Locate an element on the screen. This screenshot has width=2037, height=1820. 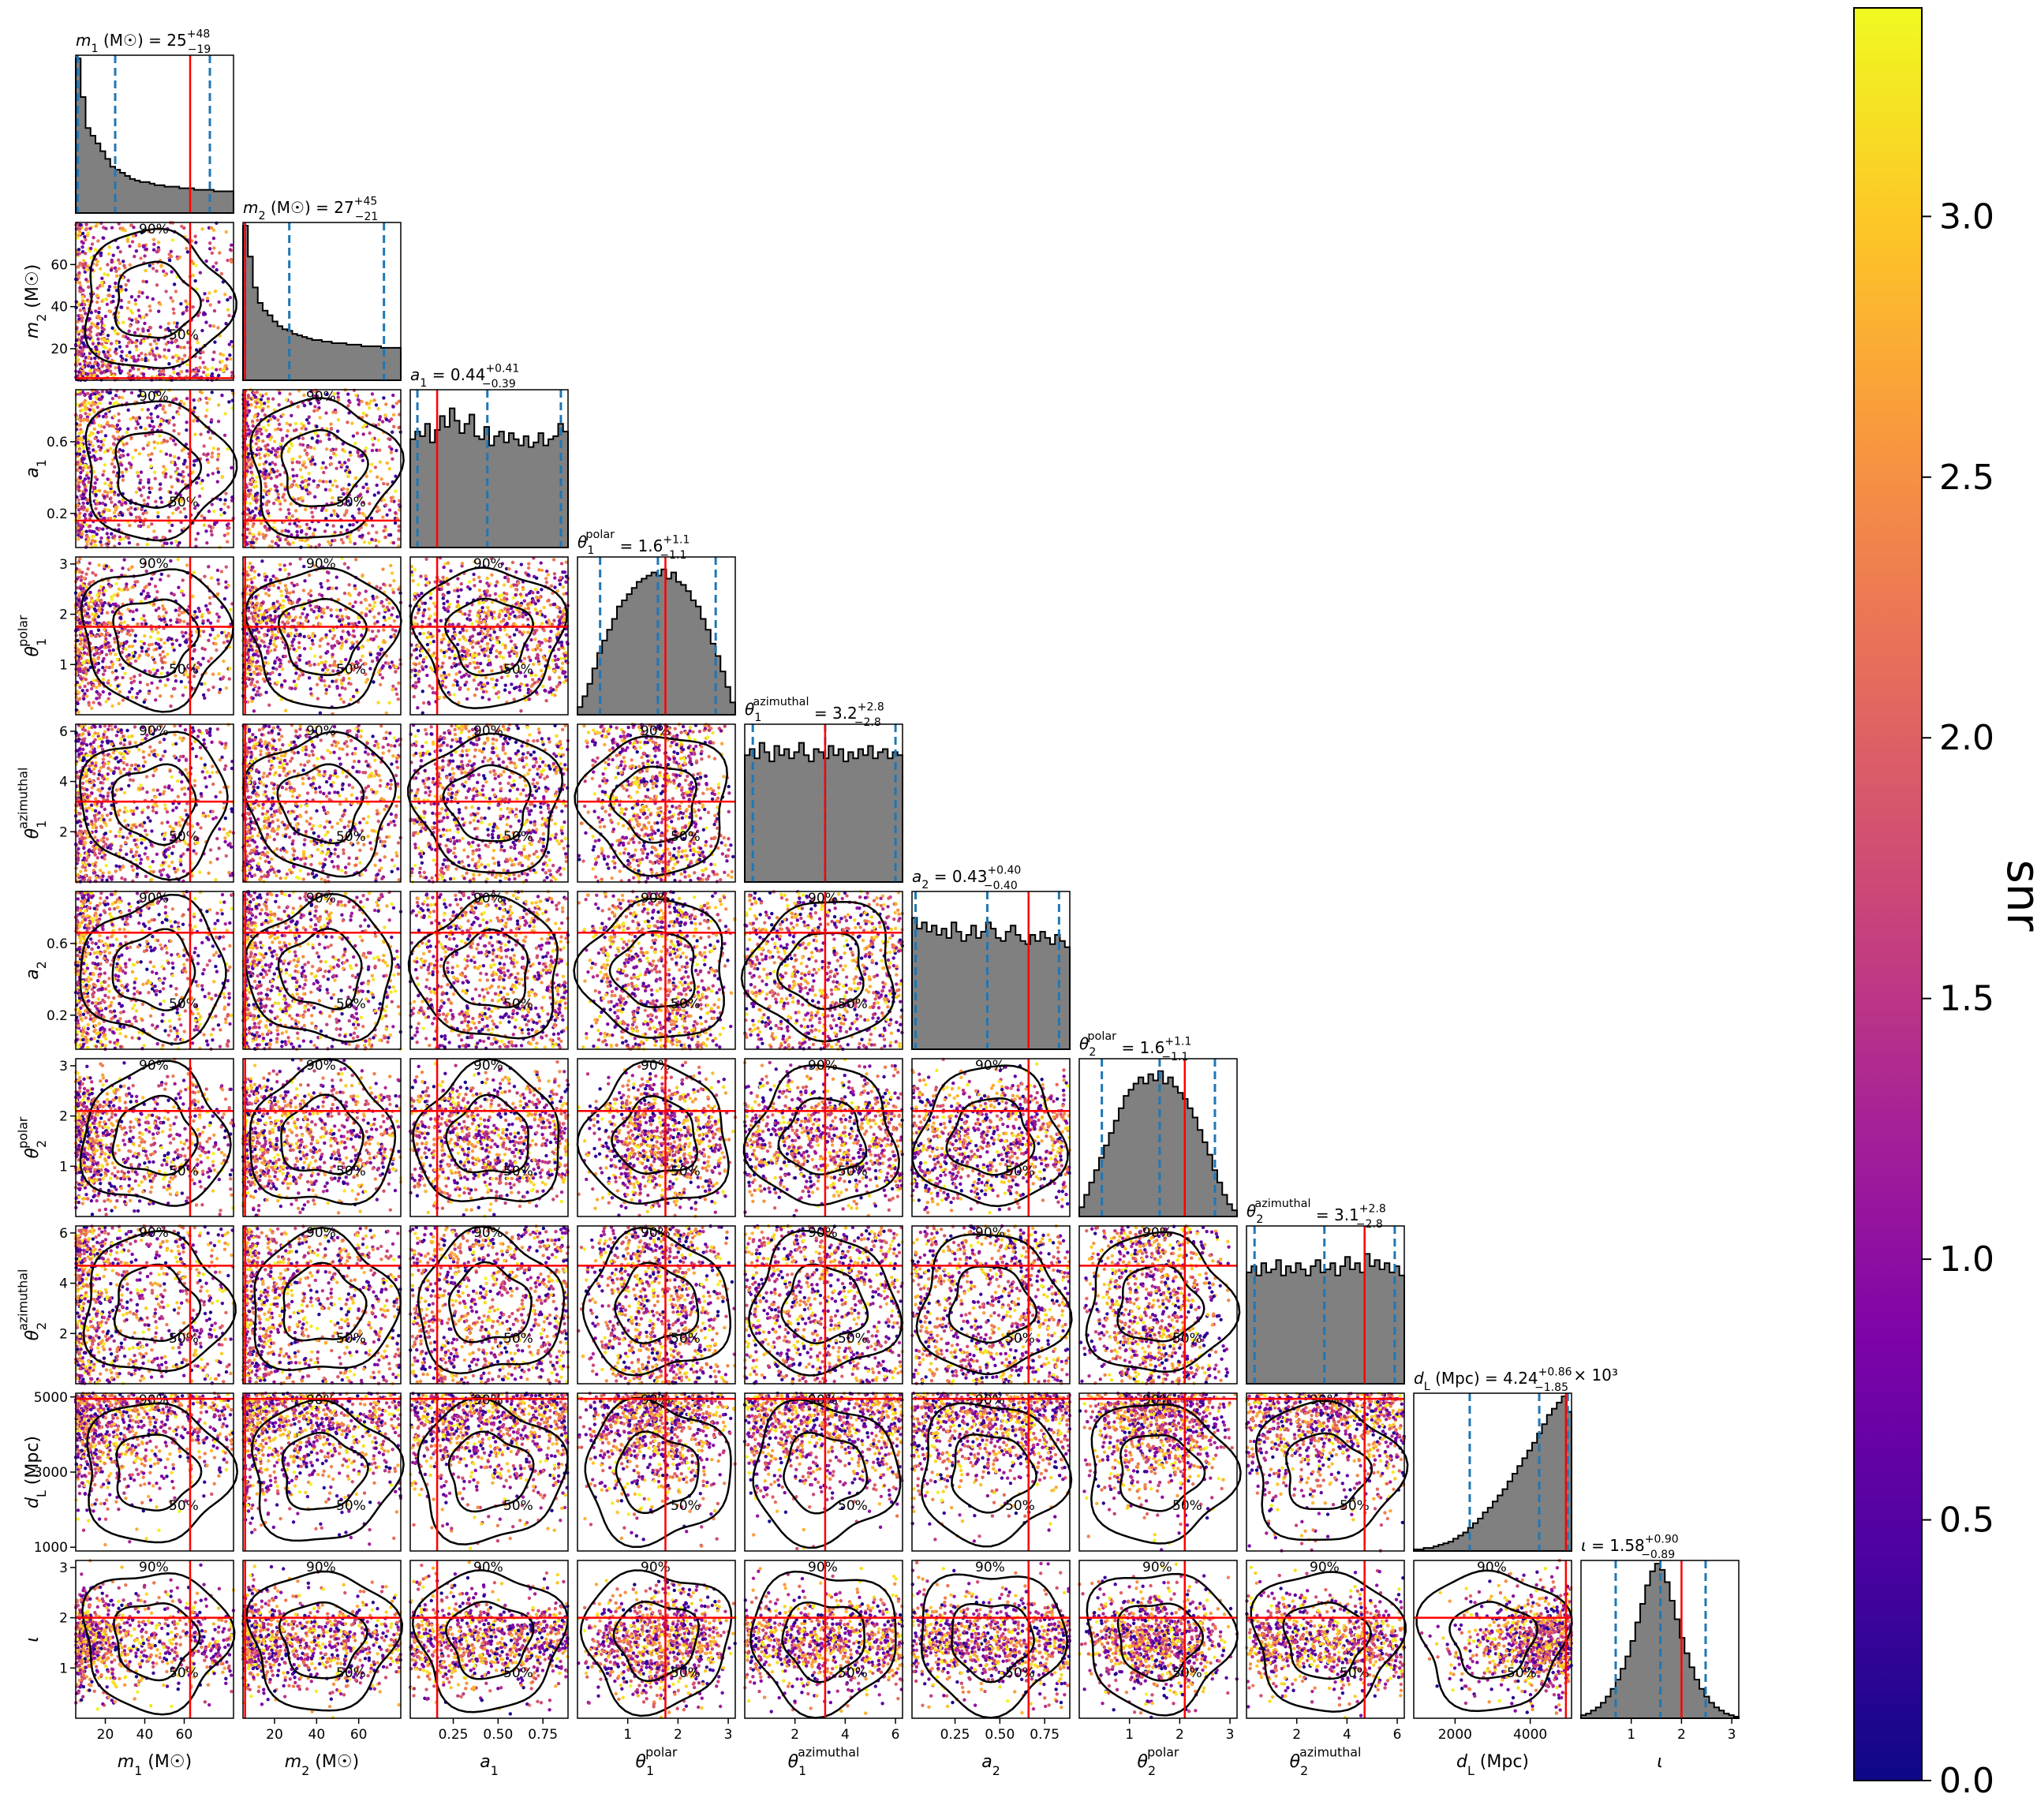
colorbar-label: snr is located at coordinates (2017, 896).